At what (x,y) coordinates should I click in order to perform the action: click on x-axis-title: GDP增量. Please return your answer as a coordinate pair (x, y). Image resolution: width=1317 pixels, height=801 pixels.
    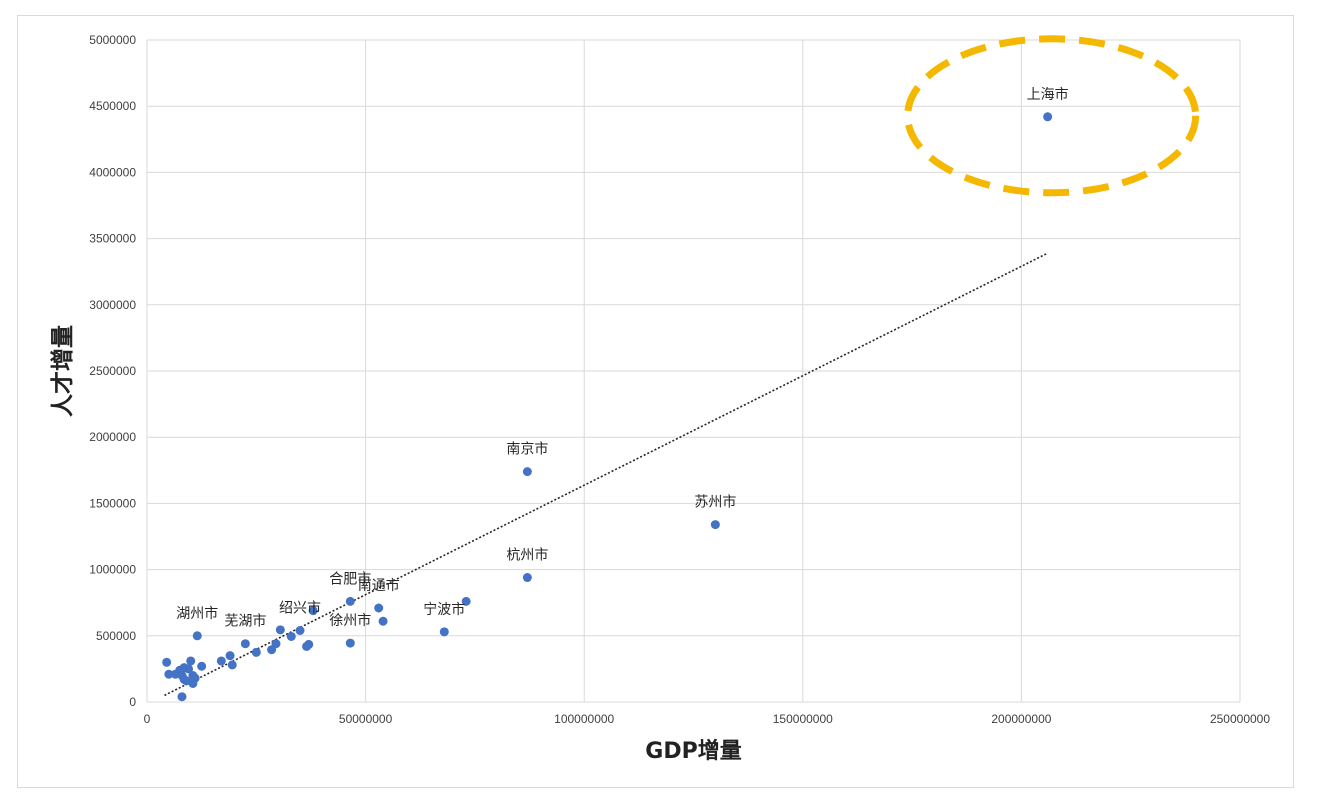
    Looking at the image, I should click on (693, 751).